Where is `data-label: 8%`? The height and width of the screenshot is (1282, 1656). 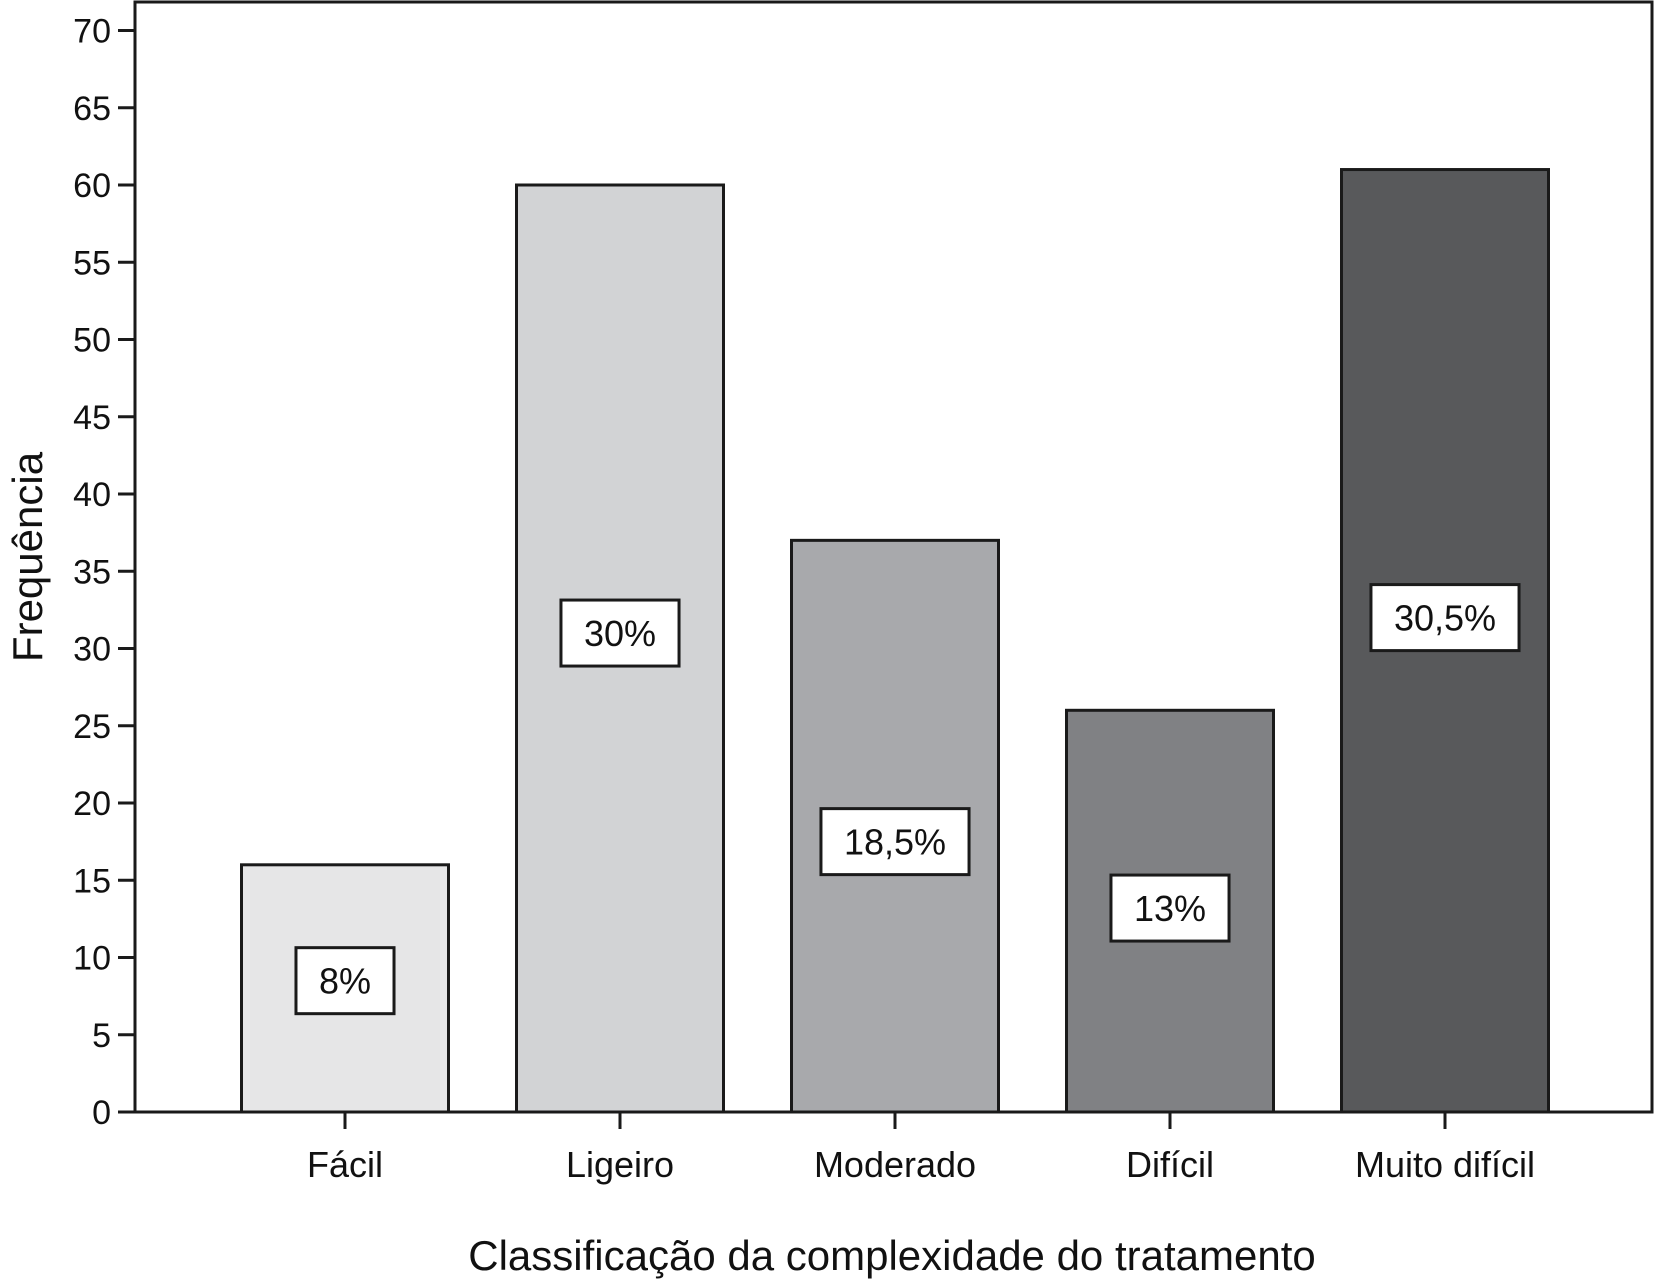
data-label: 8% is located at coordinates (345, 981).